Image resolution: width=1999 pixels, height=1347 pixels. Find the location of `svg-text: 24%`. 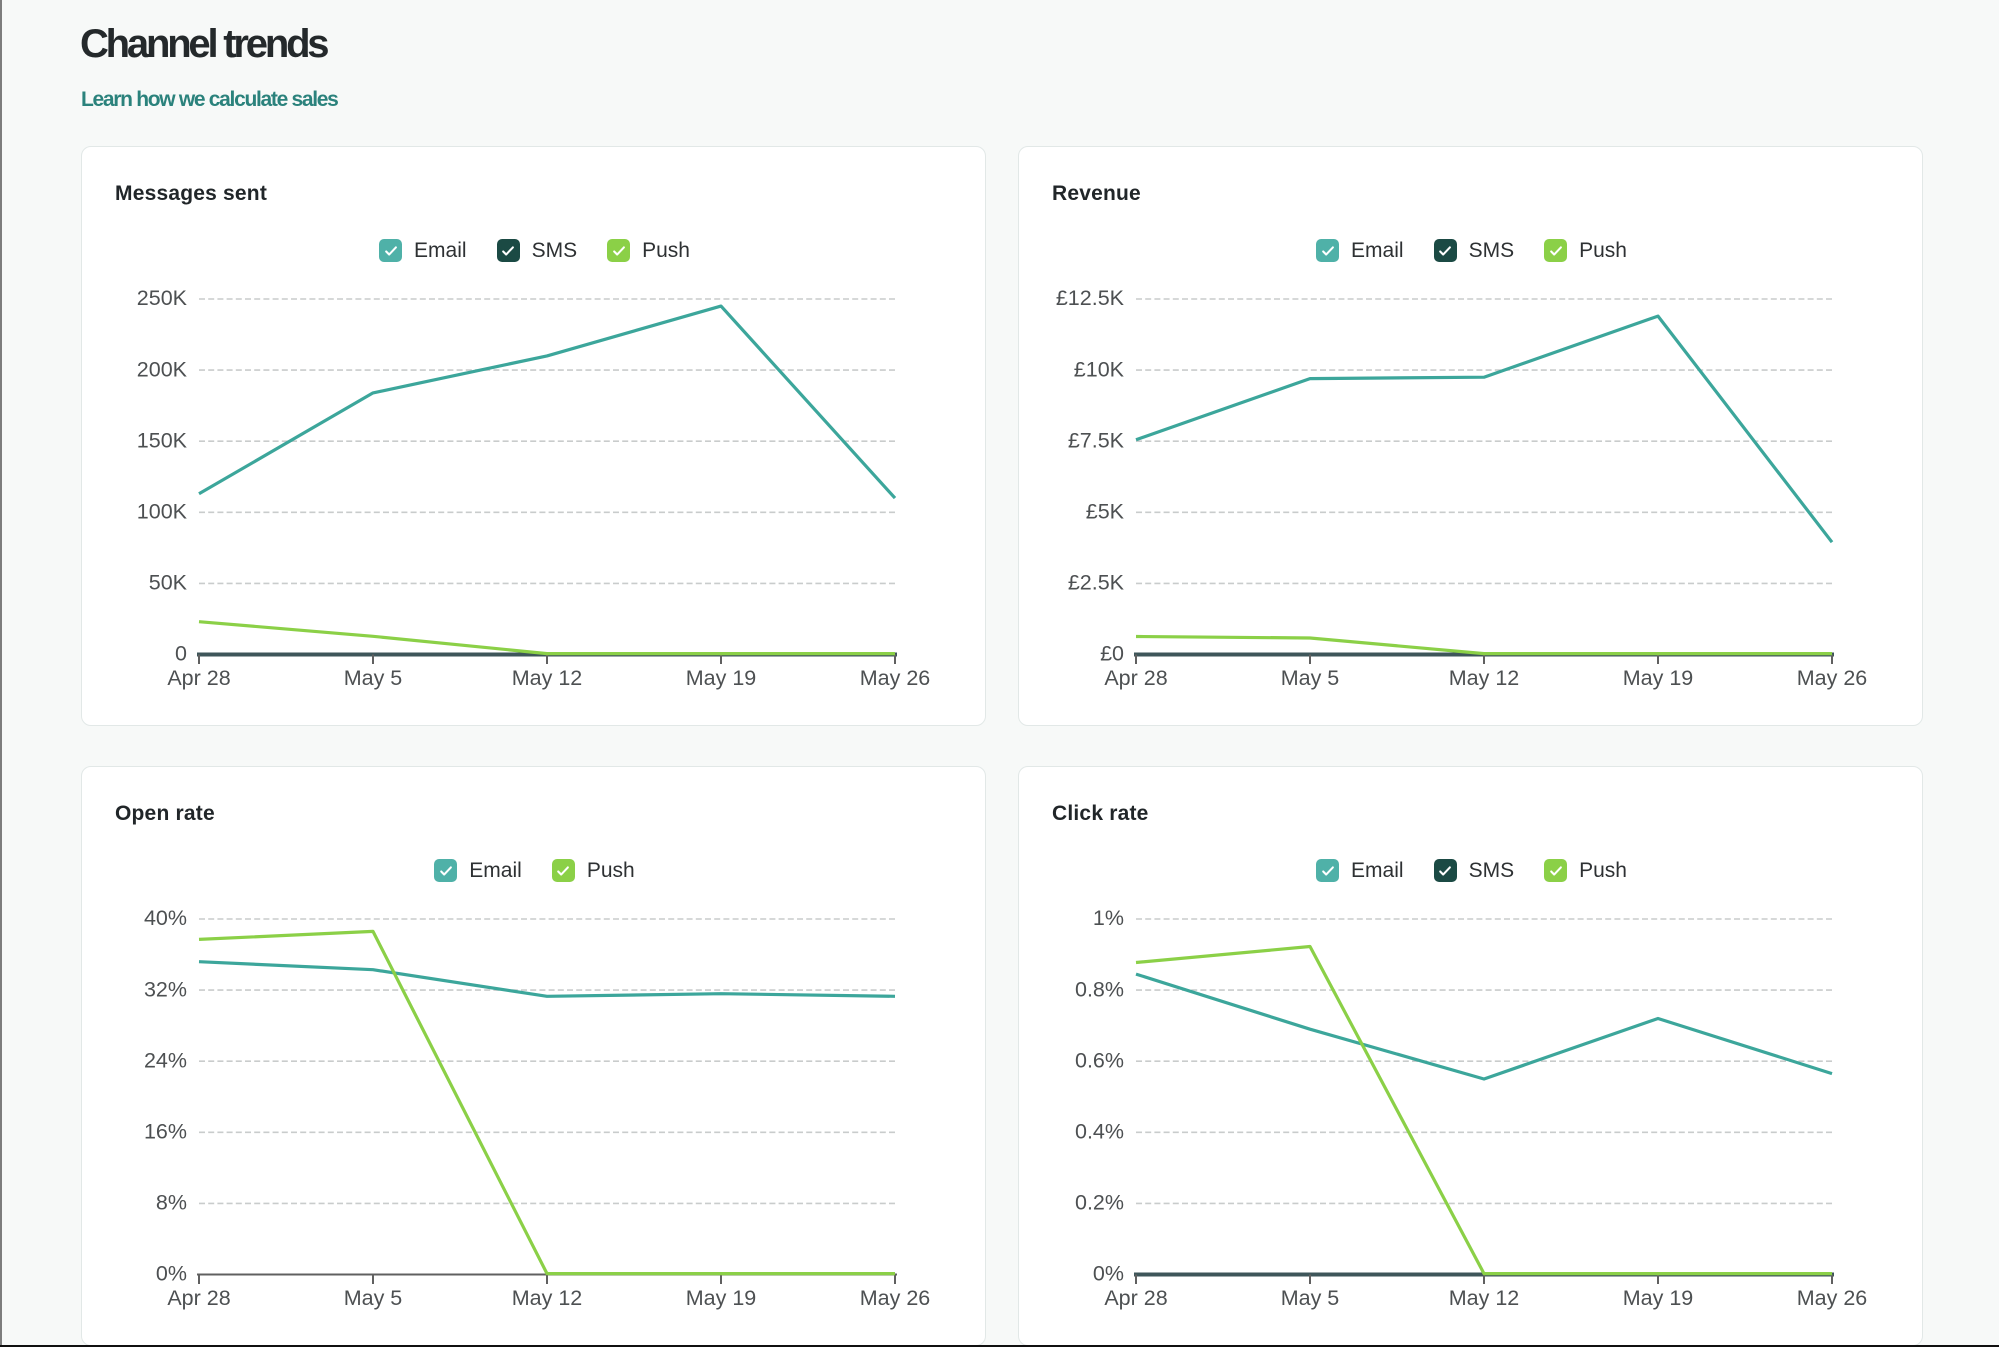

svg-text: 24% is located at coordinates (165, 1060).